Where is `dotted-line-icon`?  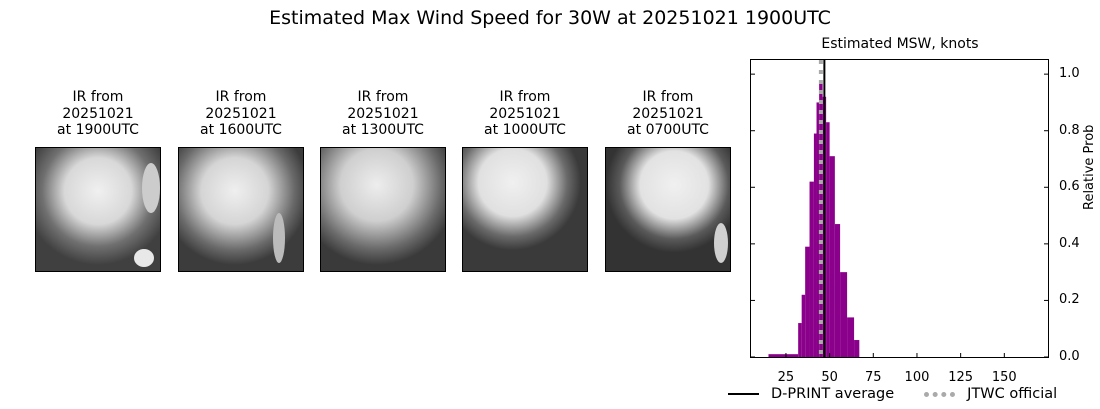
dotted-line-icon is located at coordinates (940, 394).